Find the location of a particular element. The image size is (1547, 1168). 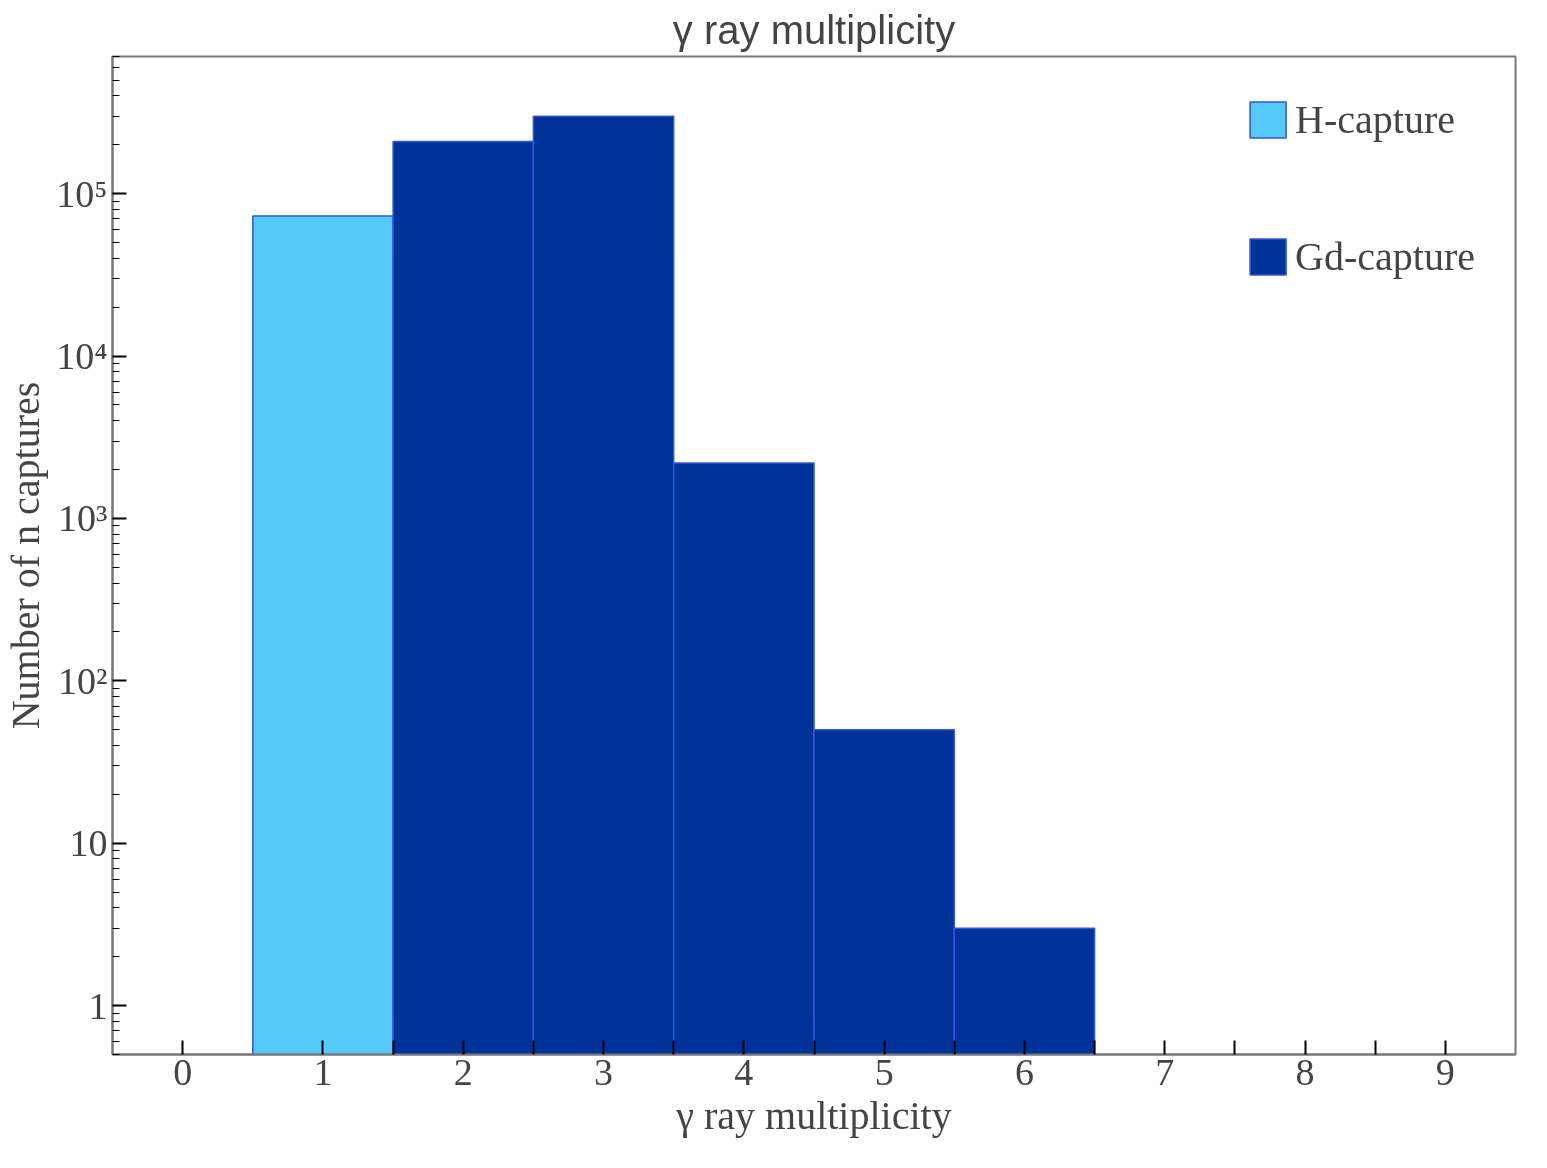

chart-title: γ ray multiplicity is located at coordinates (814, 29).